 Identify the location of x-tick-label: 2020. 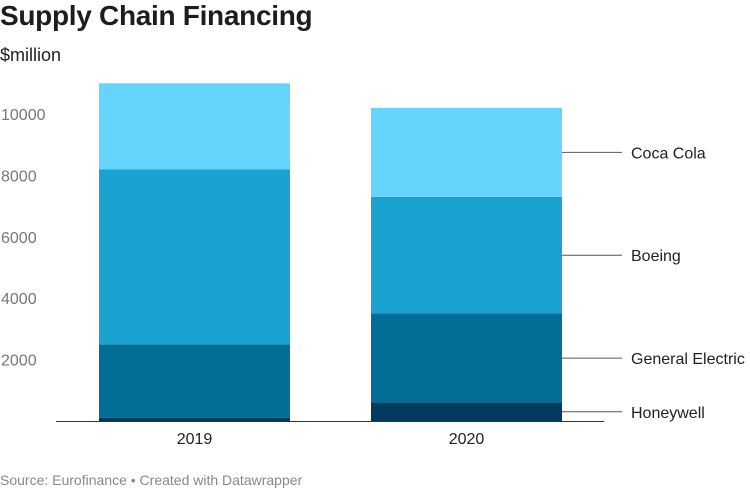
(467, 439).